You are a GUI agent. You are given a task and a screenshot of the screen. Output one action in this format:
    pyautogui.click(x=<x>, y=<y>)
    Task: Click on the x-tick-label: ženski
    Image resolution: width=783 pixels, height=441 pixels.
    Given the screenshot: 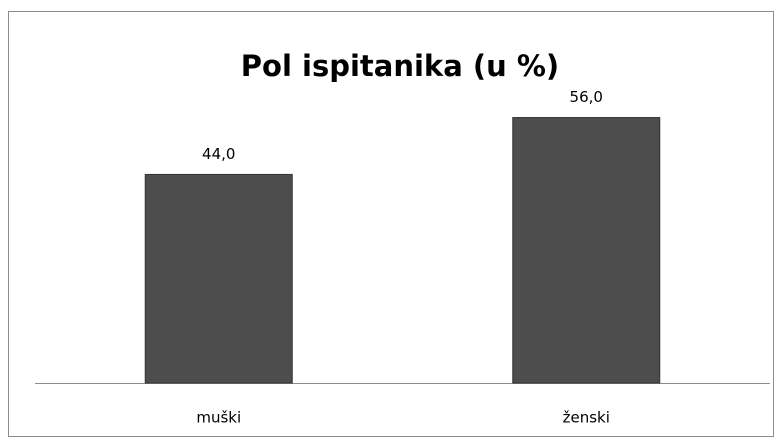 What is the action you would take?
    pyautogui.click(x=586, y=418)
    